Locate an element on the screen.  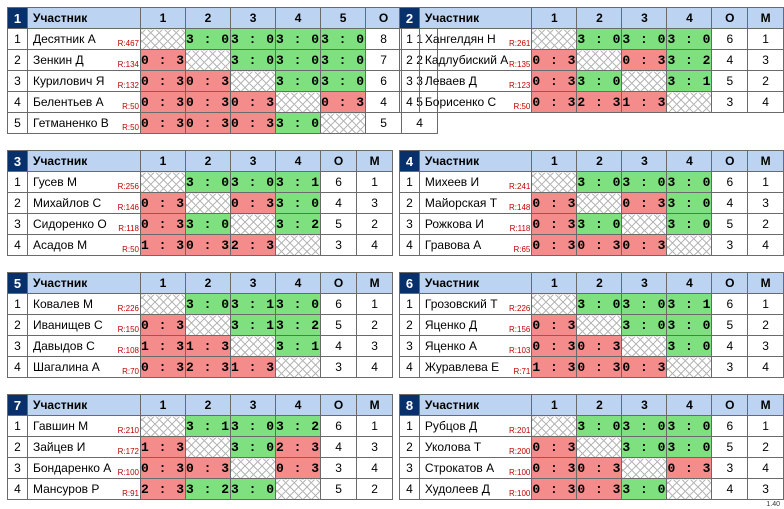
player-rating: R:100 is located at coordinates (128, 472).